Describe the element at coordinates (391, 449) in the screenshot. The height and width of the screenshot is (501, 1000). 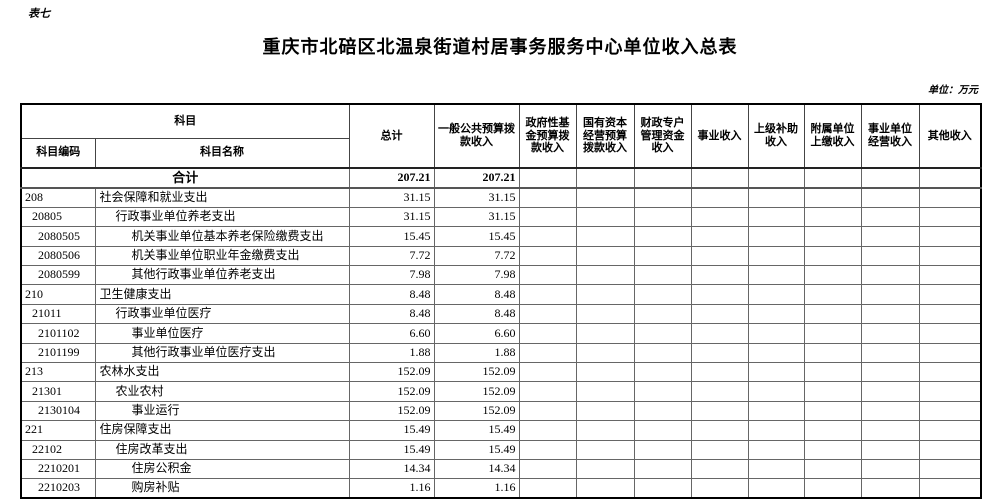
I see `value-cell: 15.49` at that location.